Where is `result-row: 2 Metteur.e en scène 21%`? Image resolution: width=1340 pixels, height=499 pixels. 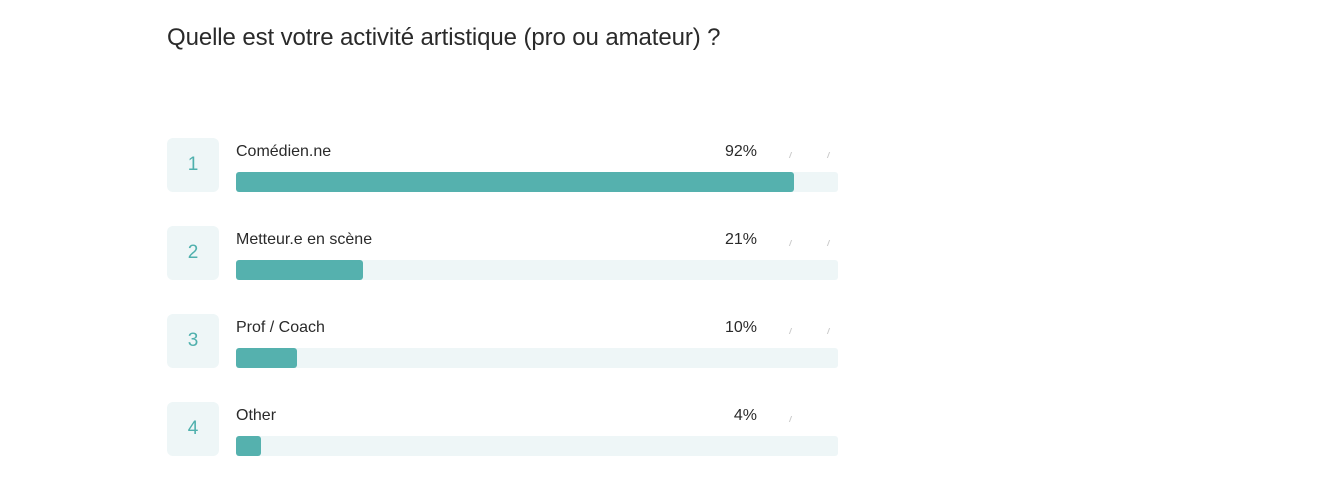 result-row: 2 Metteur.e en scène 21% is located at coordinates (507, 270).